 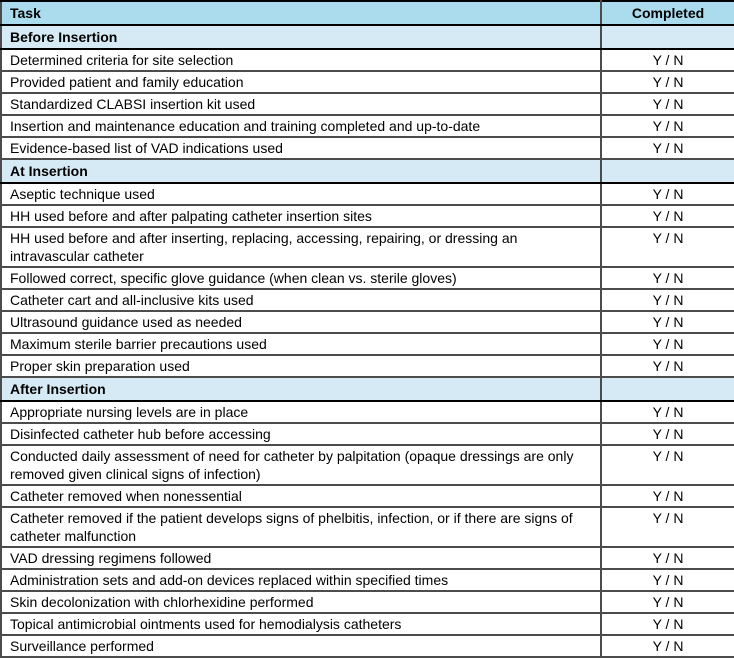 What do you see at coordinates (301, 558) in the screenshot?
I see `task-cell: VAD dressing regimens followed` at bounding box center [301, 558].